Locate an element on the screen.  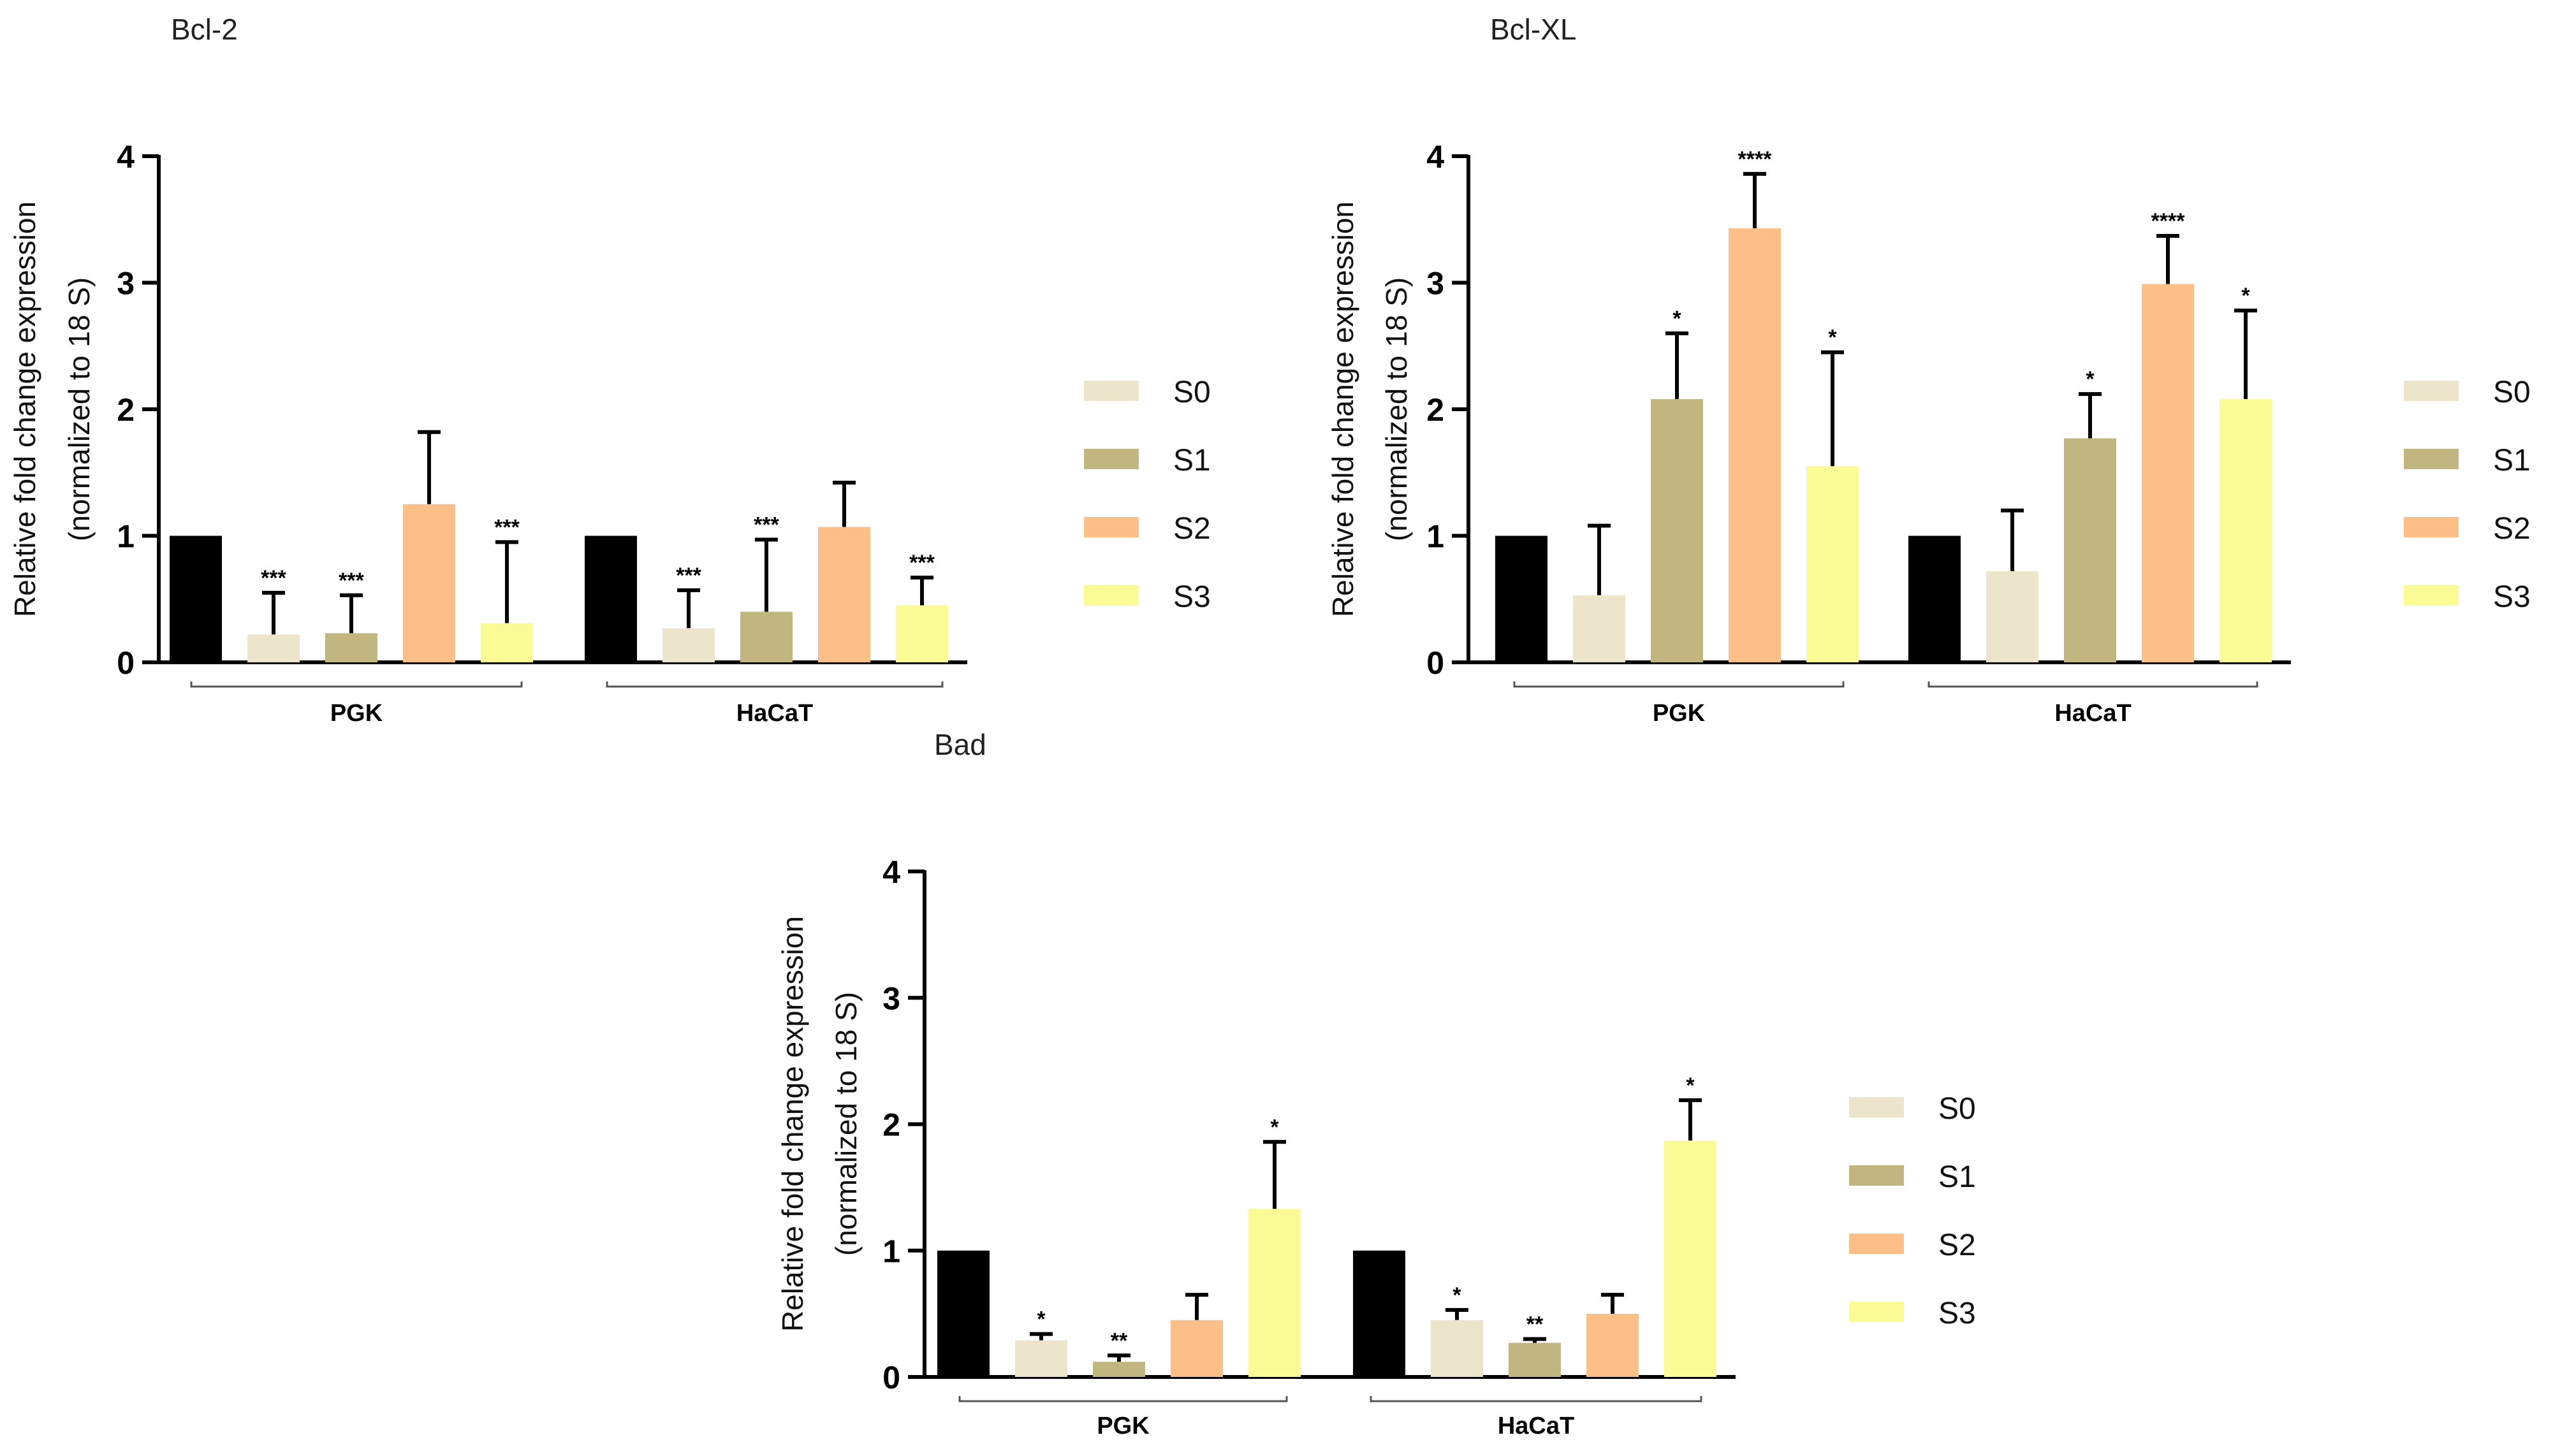
chart-title: Bcl-2 is located at coordinates (204, 29).